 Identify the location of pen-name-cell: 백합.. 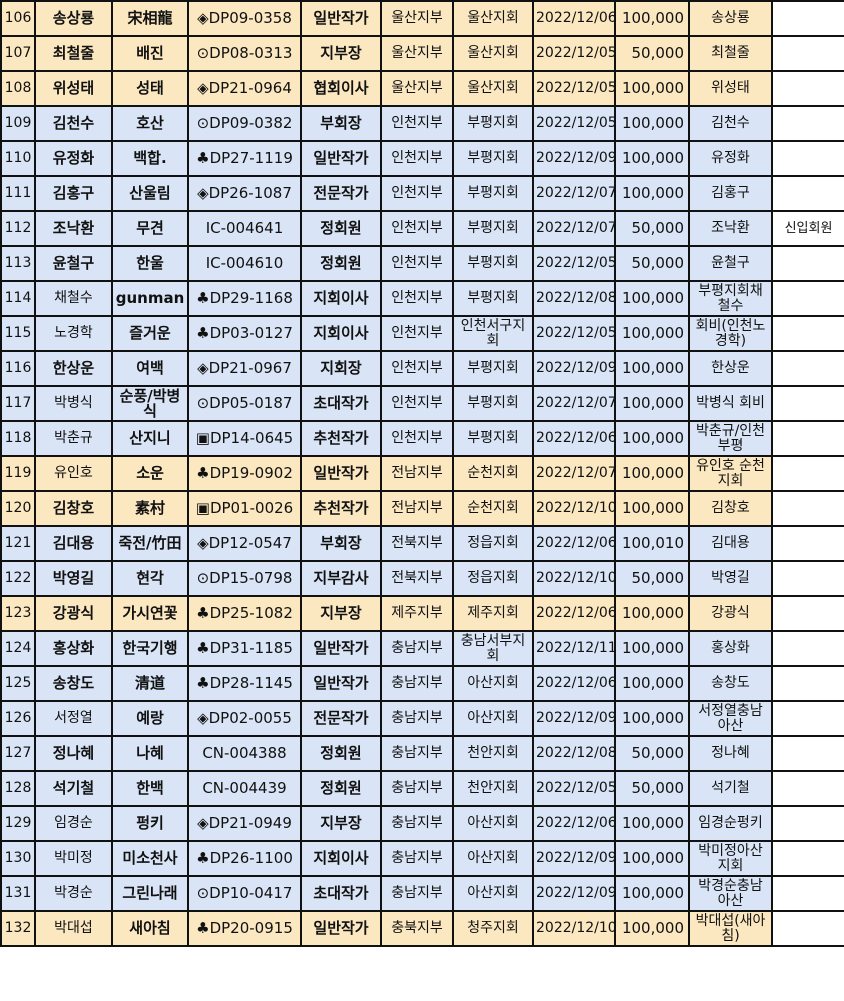
(150, 158).